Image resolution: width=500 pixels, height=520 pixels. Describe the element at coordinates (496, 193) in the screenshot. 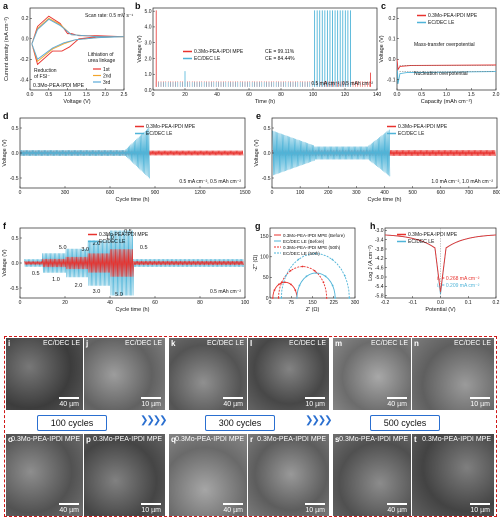

I see `panel-e-xtick-label: 800` at that location.